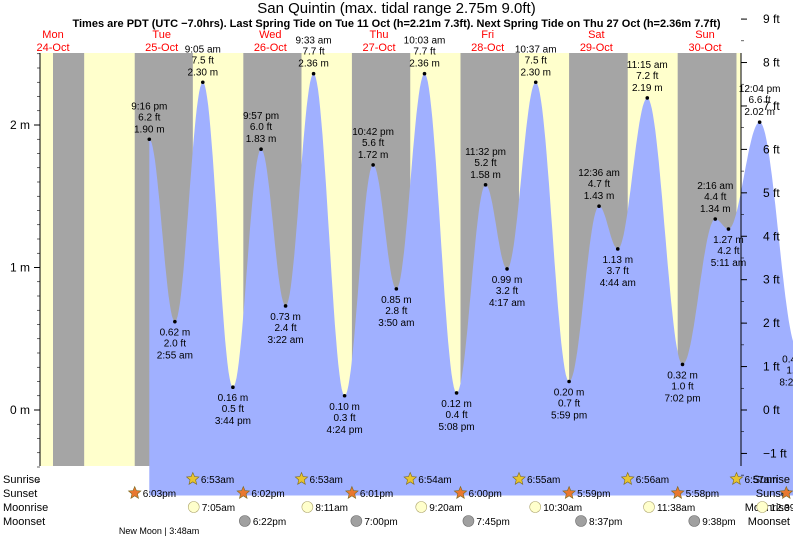  I want to click on sunrise-time: 6:53am, so click(217, 480).